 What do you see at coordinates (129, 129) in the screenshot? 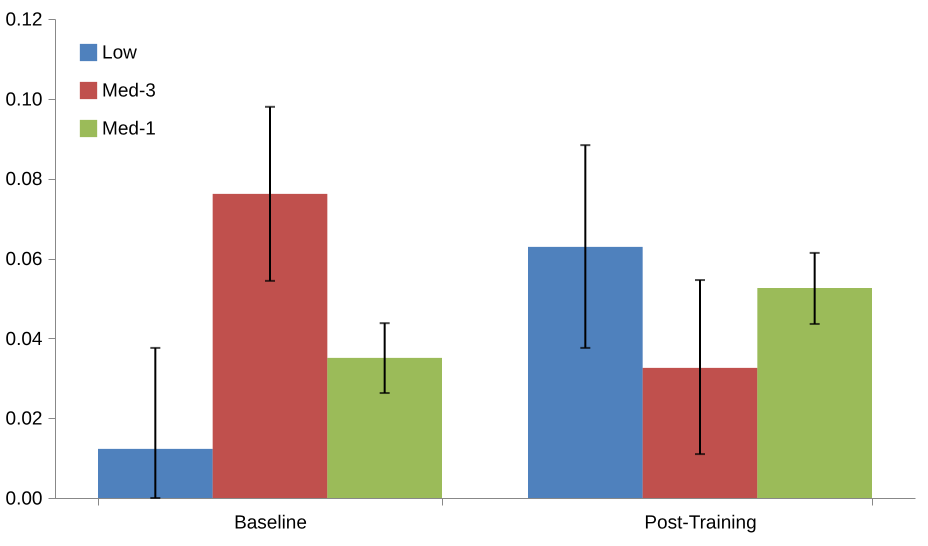
I see `legend-label: Med-1` at bounding box center [129, 129].